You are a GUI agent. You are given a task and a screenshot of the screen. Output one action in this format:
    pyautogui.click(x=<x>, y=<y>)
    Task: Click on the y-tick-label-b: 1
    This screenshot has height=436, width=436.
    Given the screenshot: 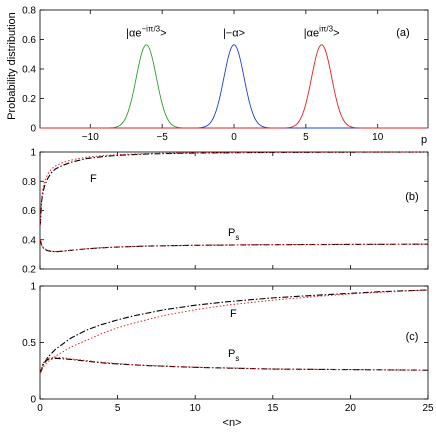 What is the action you would take?
    pyautogui.click(x=33, y=153)
    